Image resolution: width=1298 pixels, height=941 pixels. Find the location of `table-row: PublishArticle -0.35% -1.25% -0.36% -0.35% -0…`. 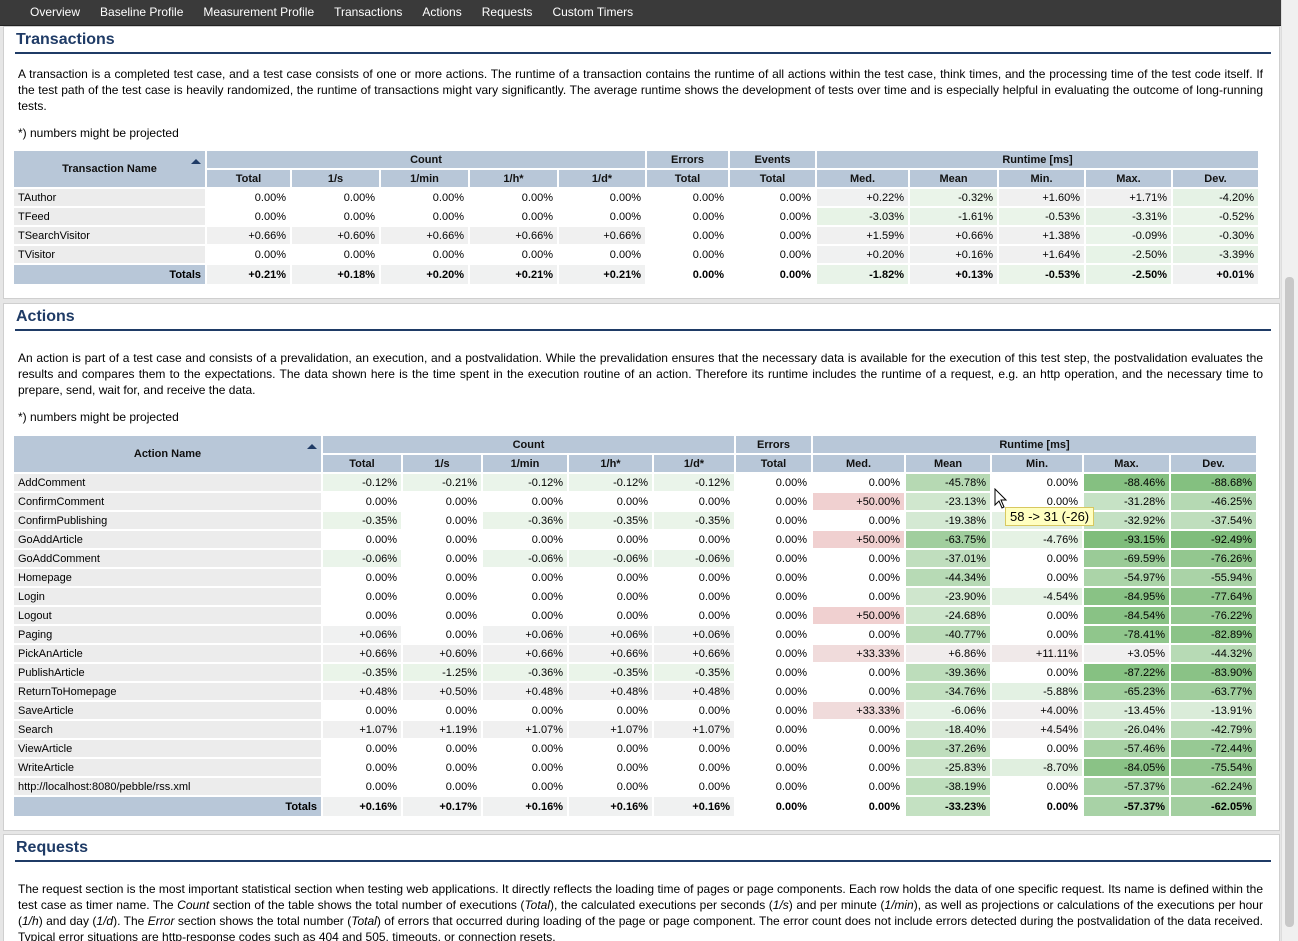

table-row: PublishArticle -0.35% -1.25% -0.36% -0.35% -0… is located at coordinates (635, 672).